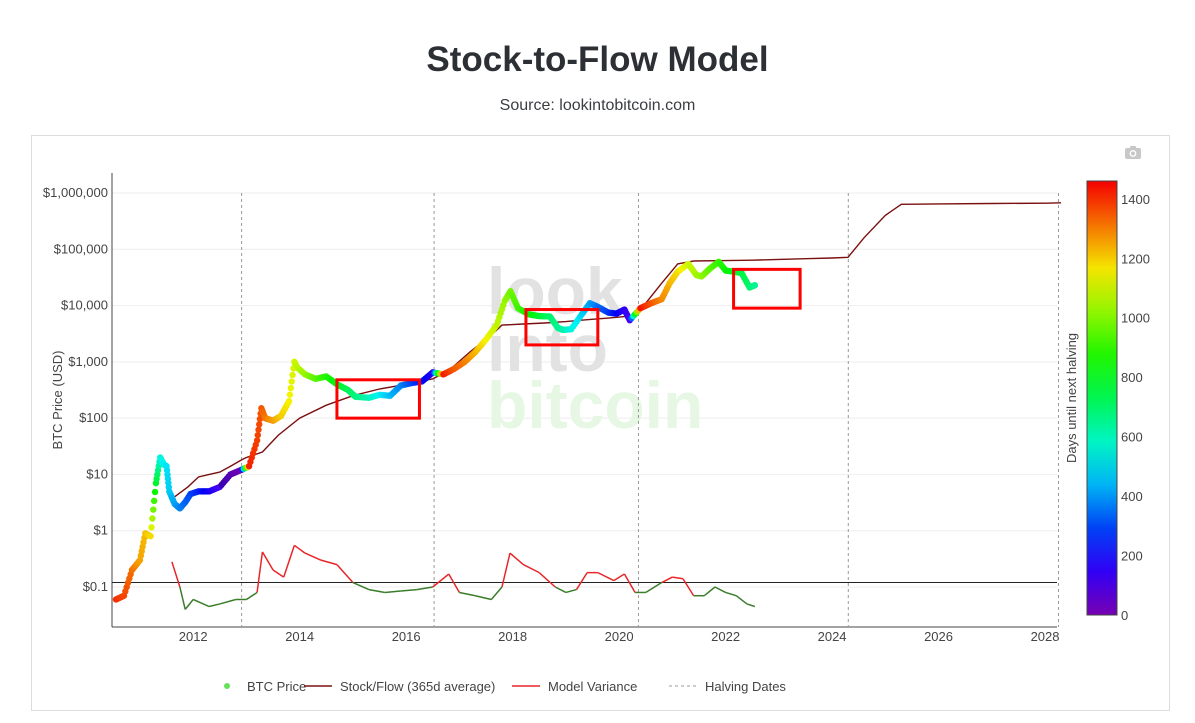  What do you see at coordinates (595, 405) in the screenshot?
I see `watermark-text: bitcoin` at bounding box center [595, 405].